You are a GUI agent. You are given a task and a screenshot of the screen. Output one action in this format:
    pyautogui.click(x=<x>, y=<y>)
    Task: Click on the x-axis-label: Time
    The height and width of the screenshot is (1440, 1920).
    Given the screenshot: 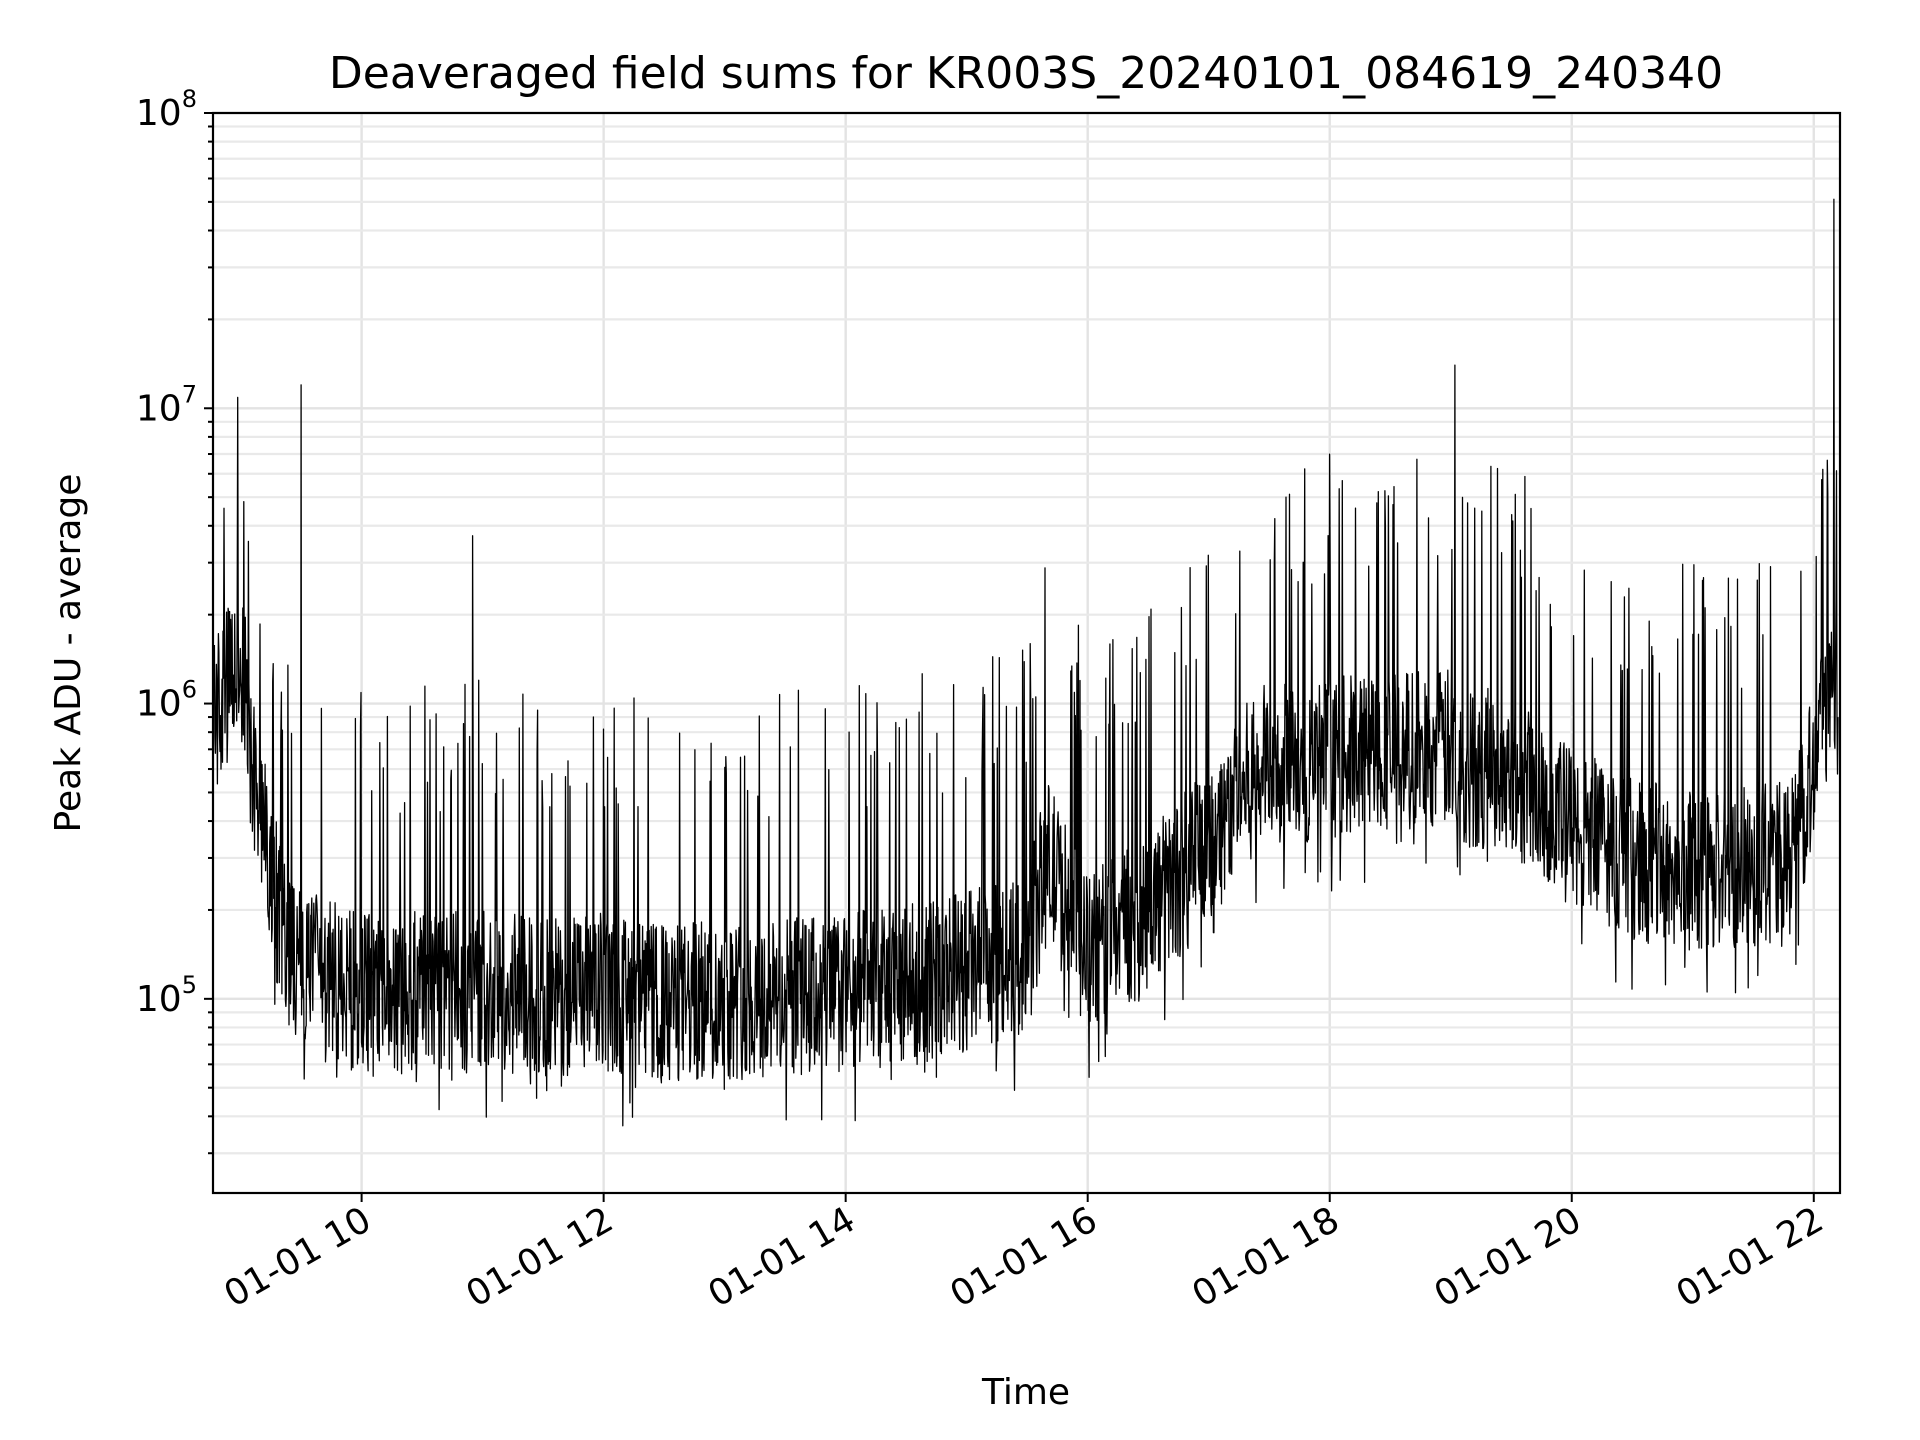 What is the action you would take?
    pyautogui.click(x=1025, y=1392)
    